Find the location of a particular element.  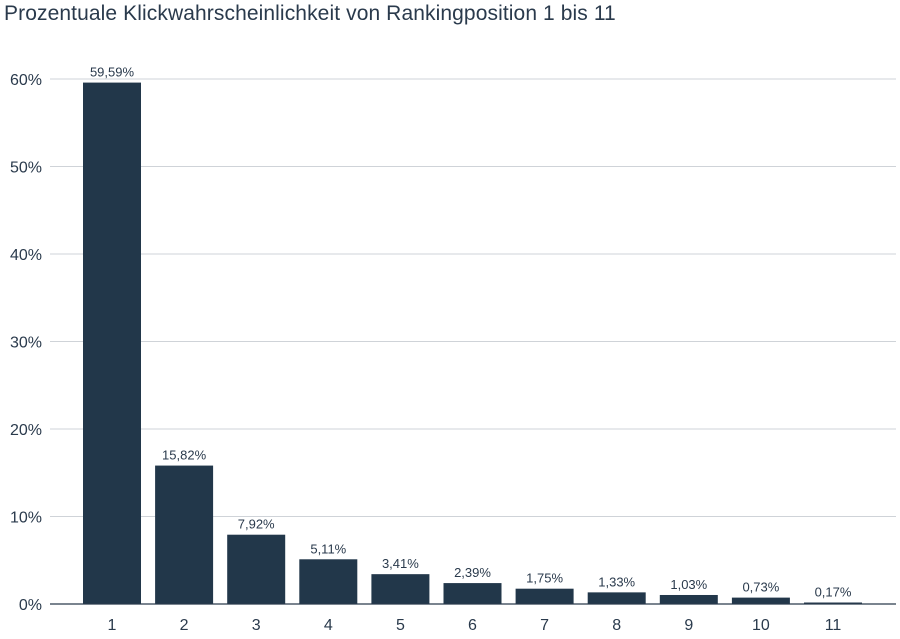

data-label: 1,33% is located at coordinates (616, 581).